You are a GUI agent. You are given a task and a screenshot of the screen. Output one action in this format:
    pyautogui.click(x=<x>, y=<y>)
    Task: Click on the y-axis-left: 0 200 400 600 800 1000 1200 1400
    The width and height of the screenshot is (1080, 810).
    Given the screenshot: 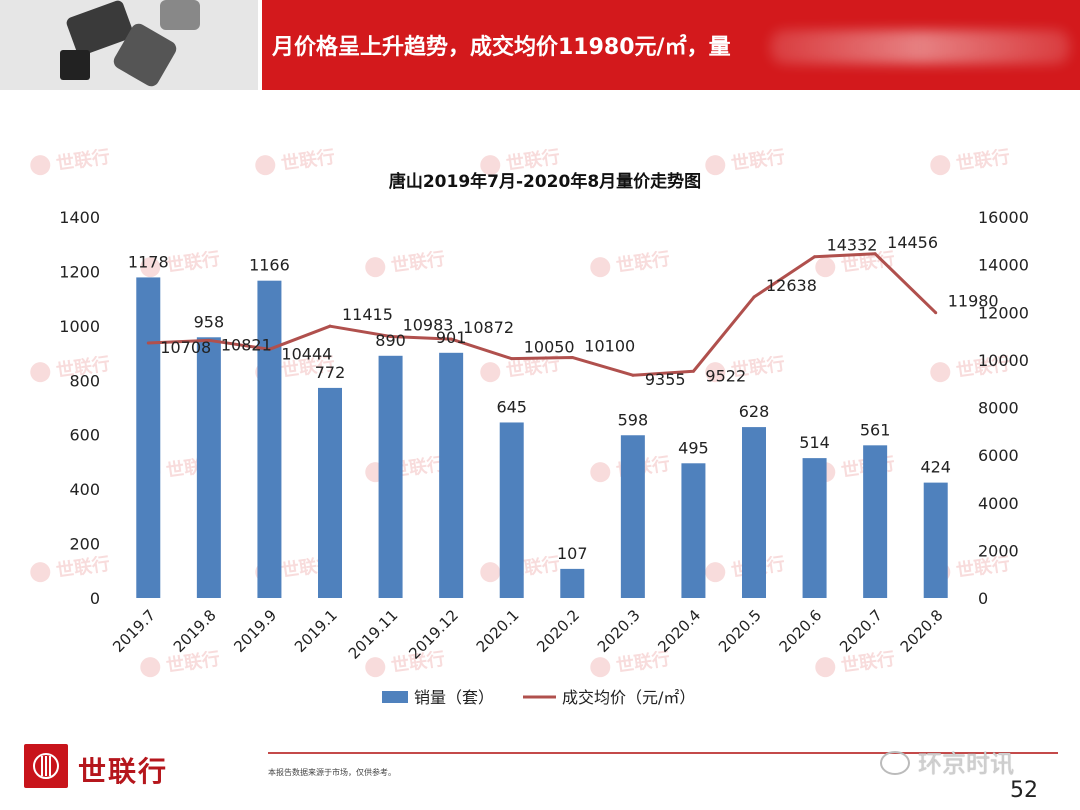 What is the action you would take?
    pyautogui.click(x=79, y=408)
    